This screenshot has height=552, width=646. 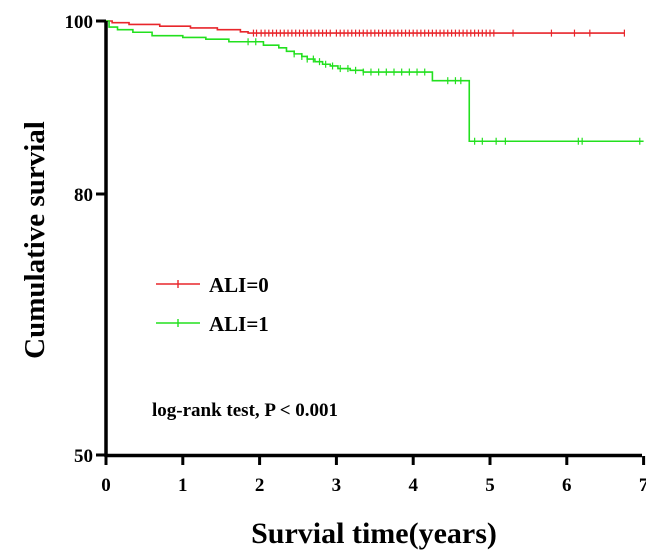 What do you see at coordinates (337, 485) in the screenshot?
I see `x-tick-label-3: 3` at bounding box center [337, 485].